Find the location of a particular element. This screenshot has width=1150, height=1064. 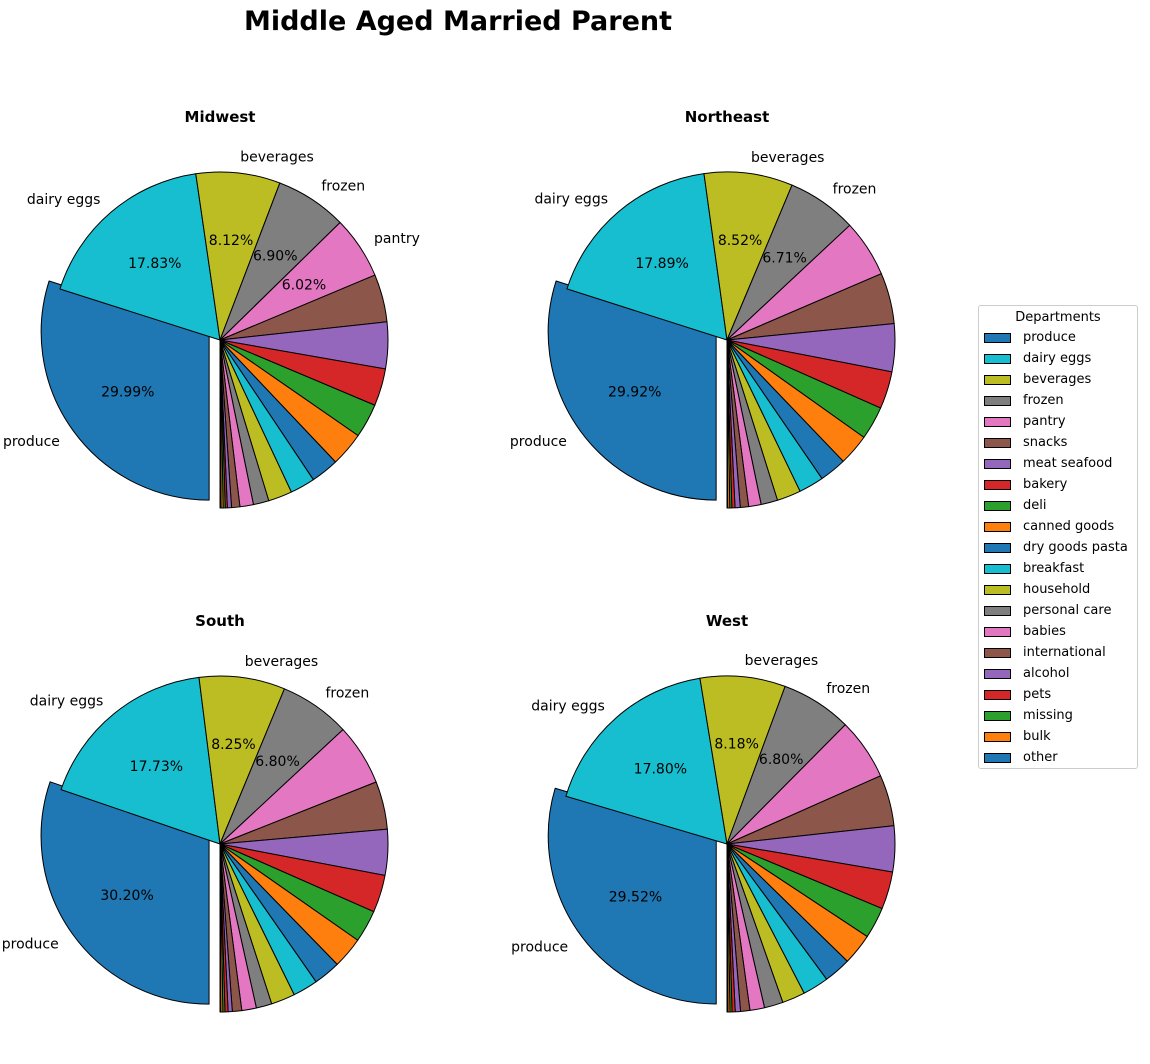

percent-label: 6.71% is located at coordinates (784, 258).